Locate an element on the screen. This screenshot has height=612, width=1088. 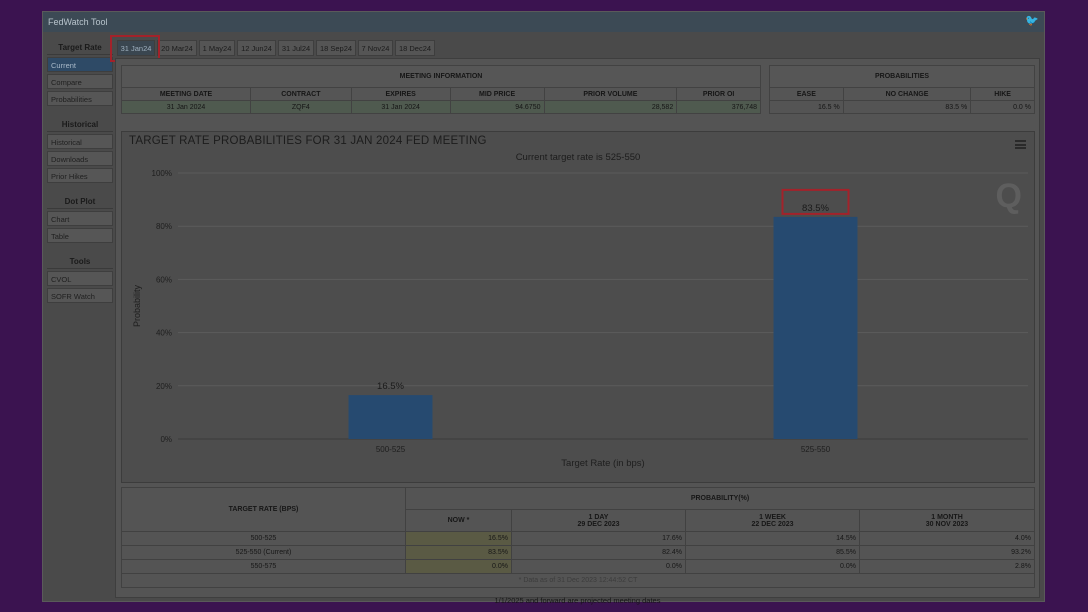
col-1-week: 1 WEEK 22 DEC 2023 is located at coordinates (772, 520).